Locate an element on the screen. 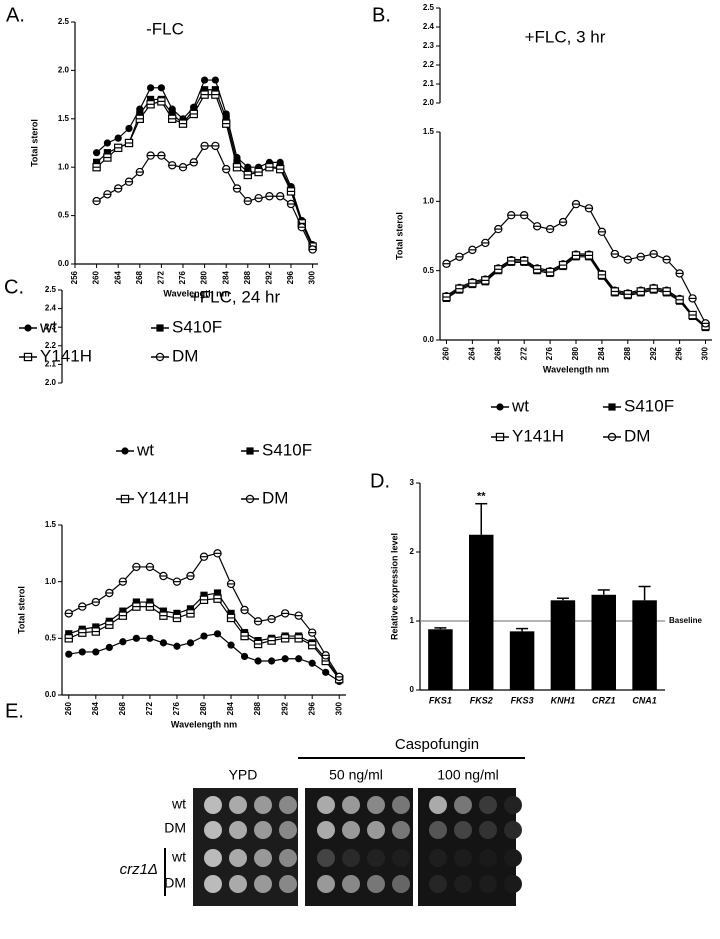  y-tick-label: 0.5 is located at coordinates (51, 637).